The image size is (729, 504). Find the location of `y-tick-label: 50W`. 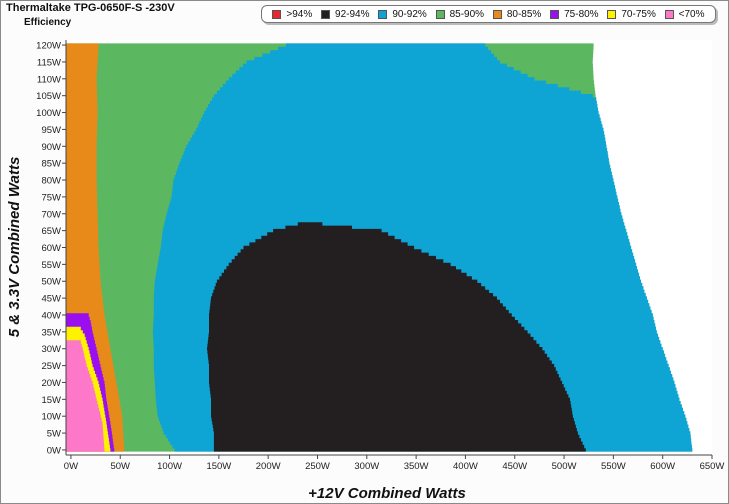

y-tick-label: 50W is located at coordinates (51, 282).